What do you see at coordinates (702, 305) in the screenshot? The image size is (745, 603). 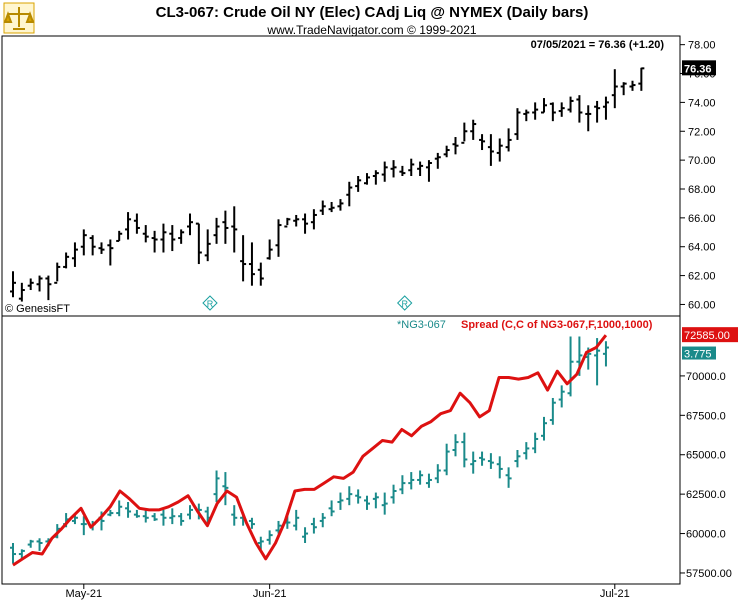 I see `price-tick-label: 60.00` at bounding box center [702, 305].